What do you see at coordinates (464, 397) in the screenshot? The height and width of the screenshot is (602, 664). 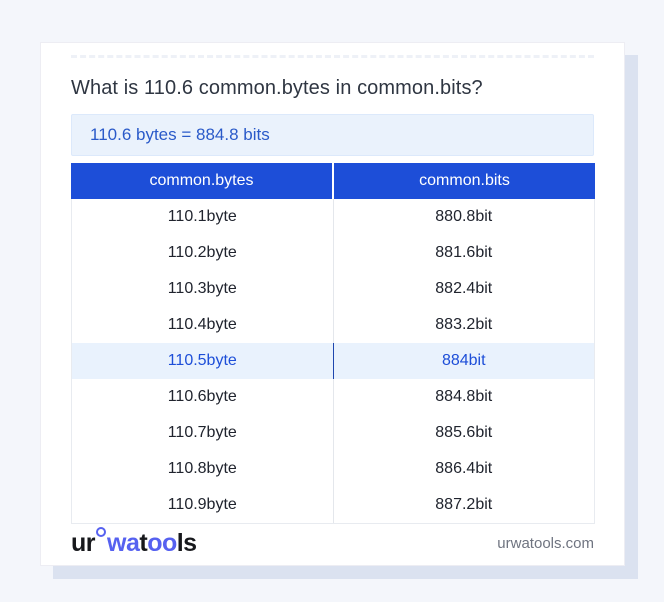 I see `bits-cell: 884.8bit` at bounding box center [464, 397].